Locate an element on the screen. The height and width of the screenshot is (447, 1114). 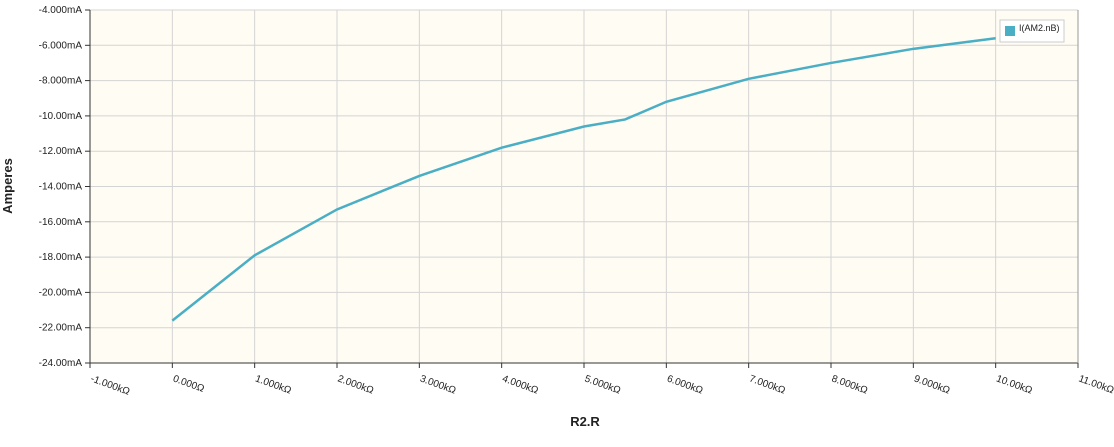
x-tick-label: 6.000kΩ is located at coordinates (684, 384).